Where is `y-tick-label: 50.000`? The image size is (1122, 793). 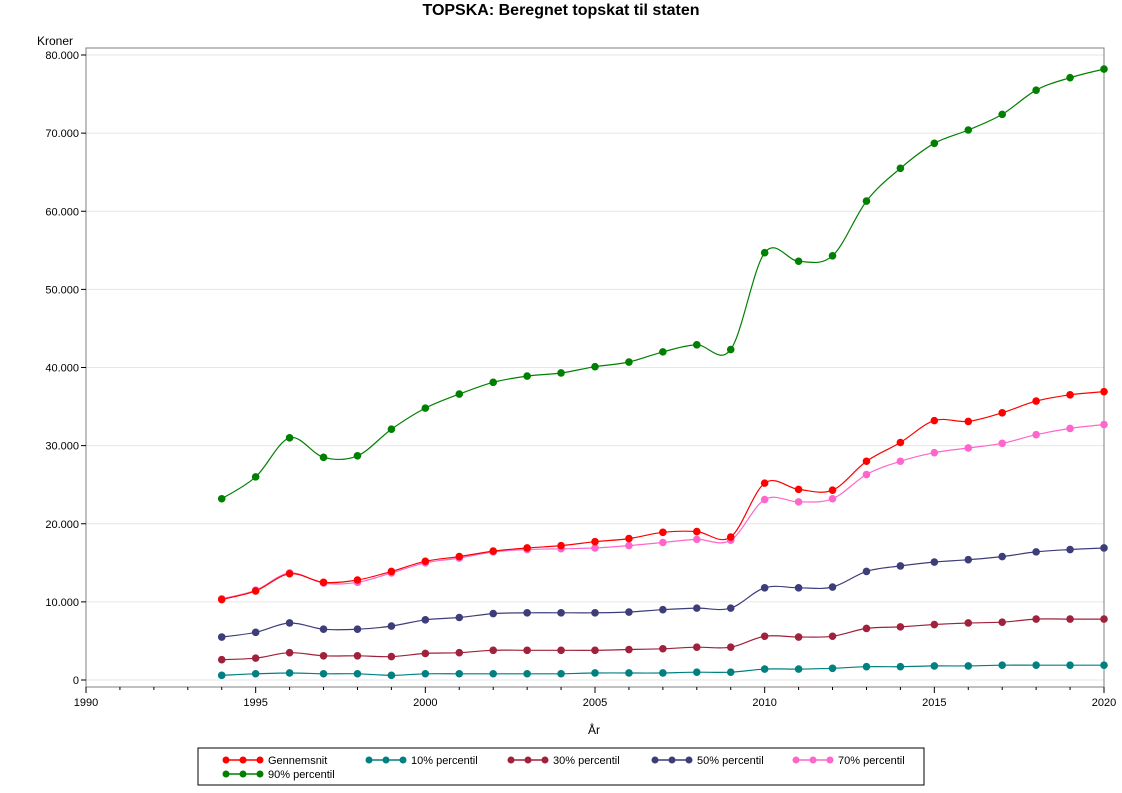
y-tick-label: 50.000 is located at coordinates (62, 290).